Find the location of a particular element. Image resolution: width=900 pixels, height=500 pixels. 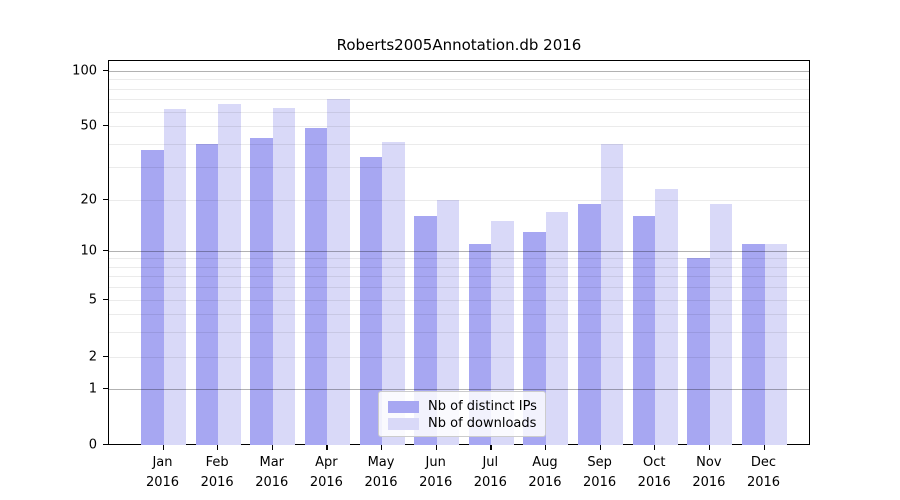

y-tick-label: 5 is located at coordinates (92, 299).